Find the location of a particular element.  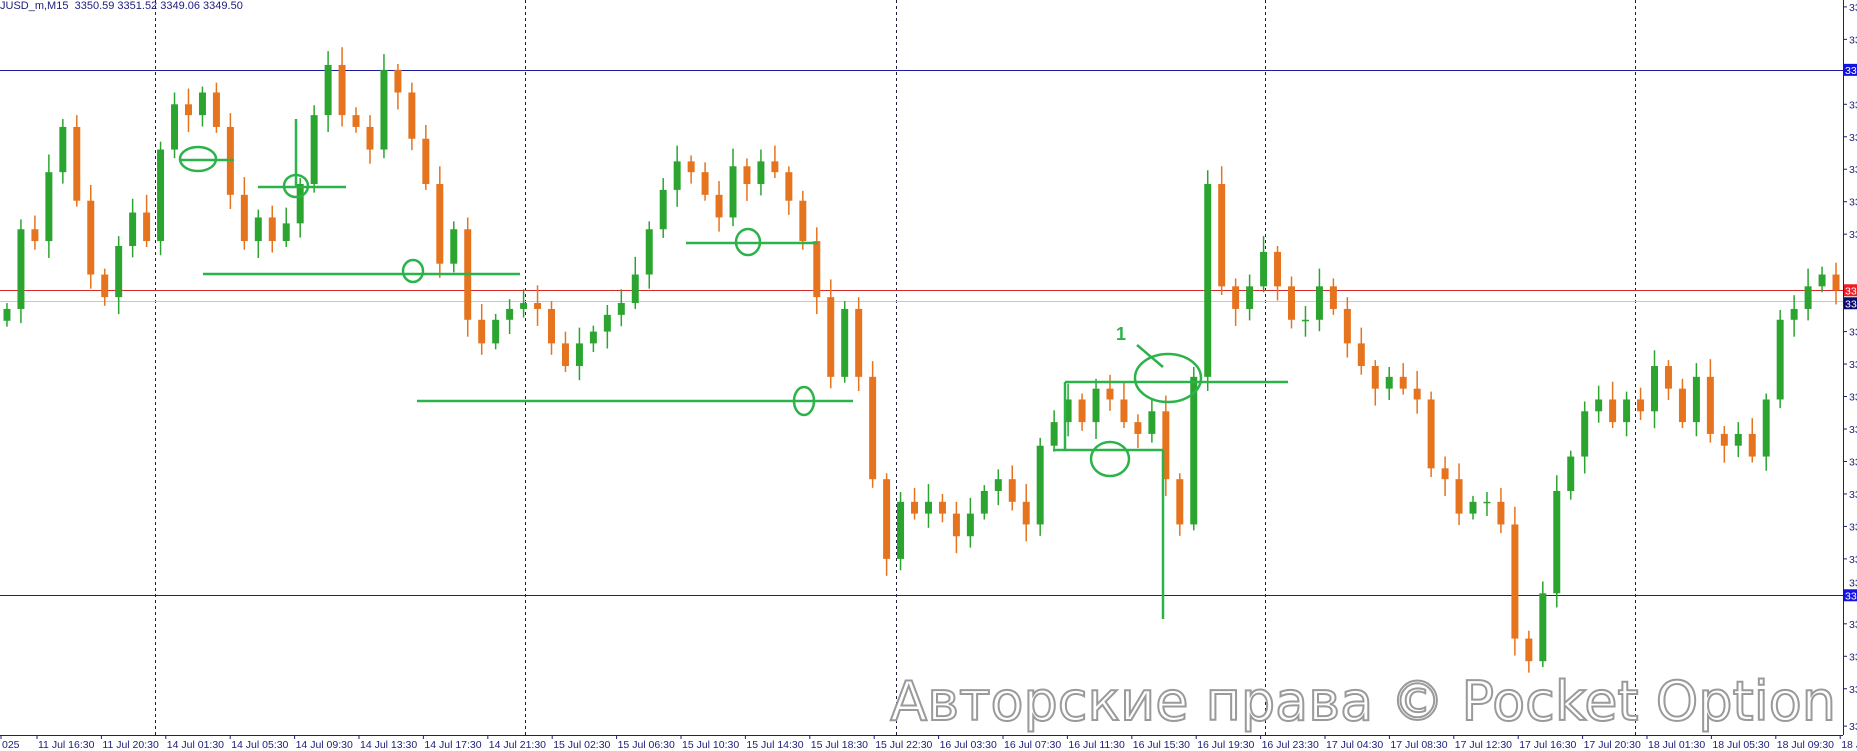

time-tick-label: 14 Jul 09:30 is located at coordinates (324, 745).